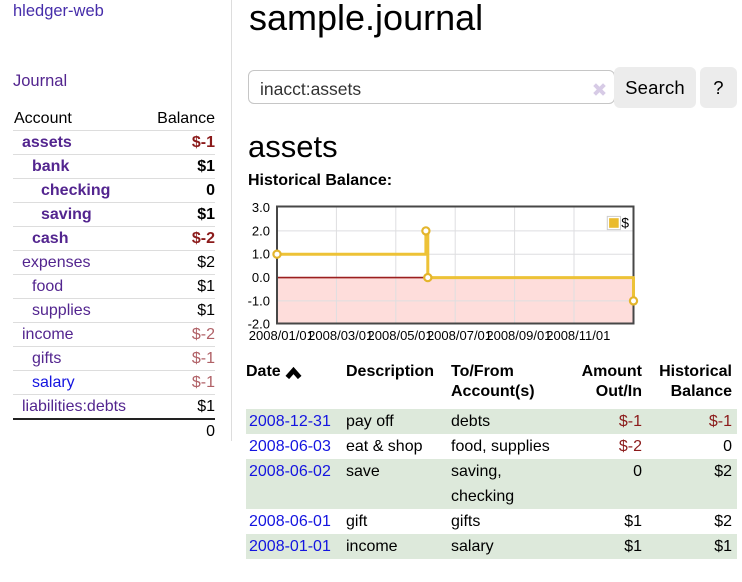  Describe the element at coordinates (400, 335) in the screenshot. I see `svg-text: 2008/05/01` at that location.